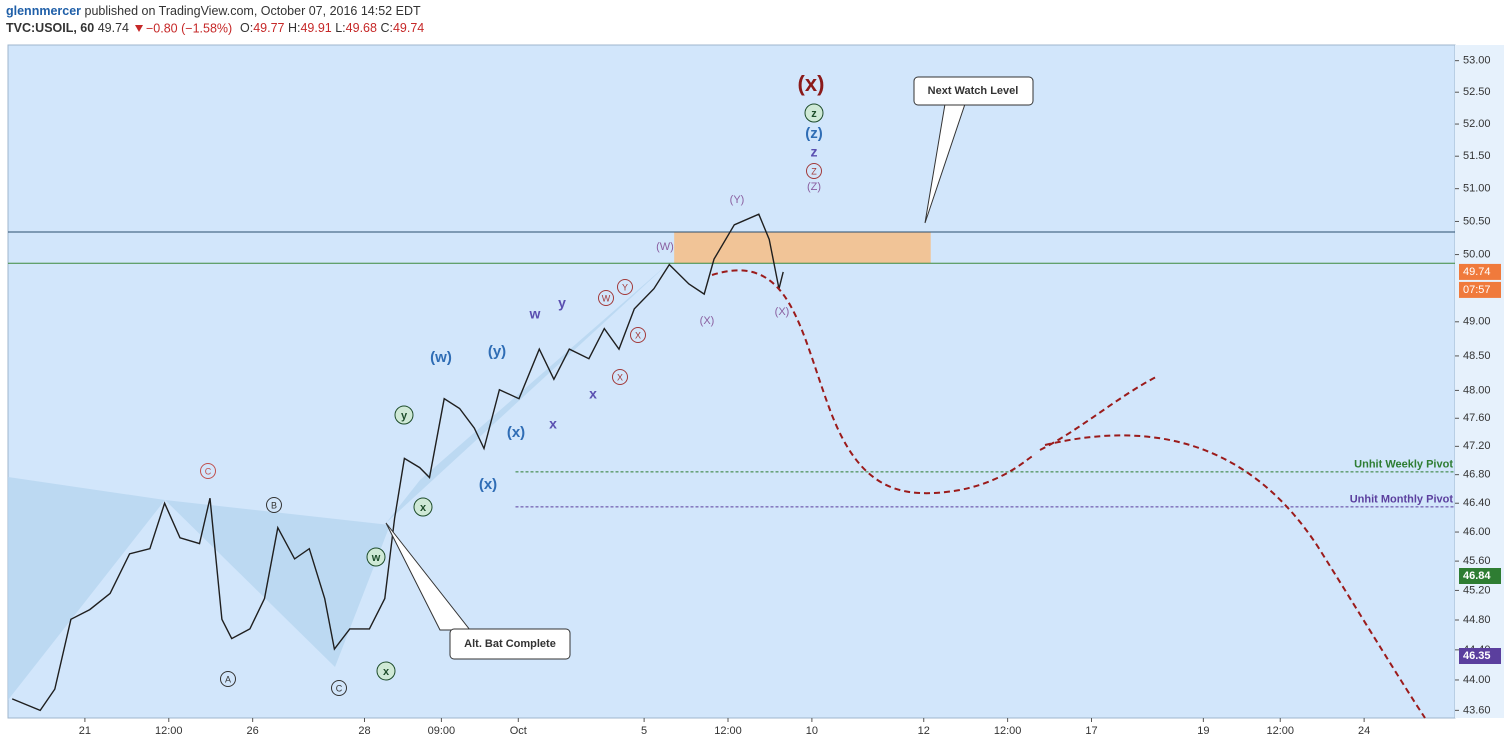 The height and width of the screenshot is (746, 1504). What do you see at coordinates (1477, 532) in the screenshot?
I see `y-tick-label: 46.00` at bounding box center [1477, 532].